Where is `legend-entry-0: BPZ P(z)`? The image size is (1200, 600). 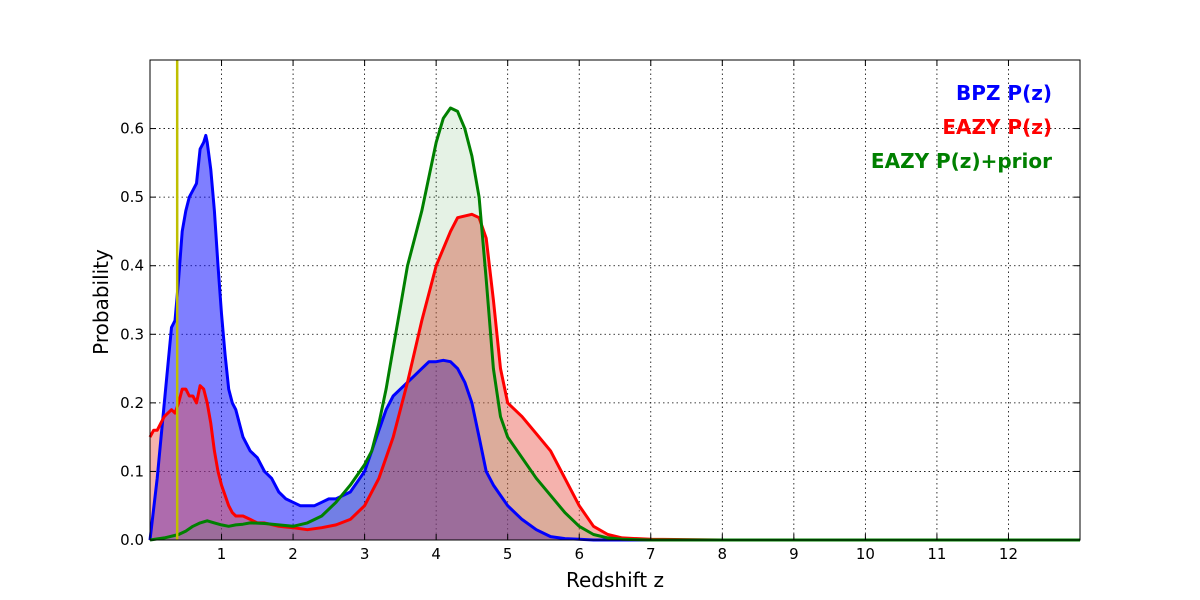
legend-entry-0: BPZ P(z) is located at coordinates (1004, 93).